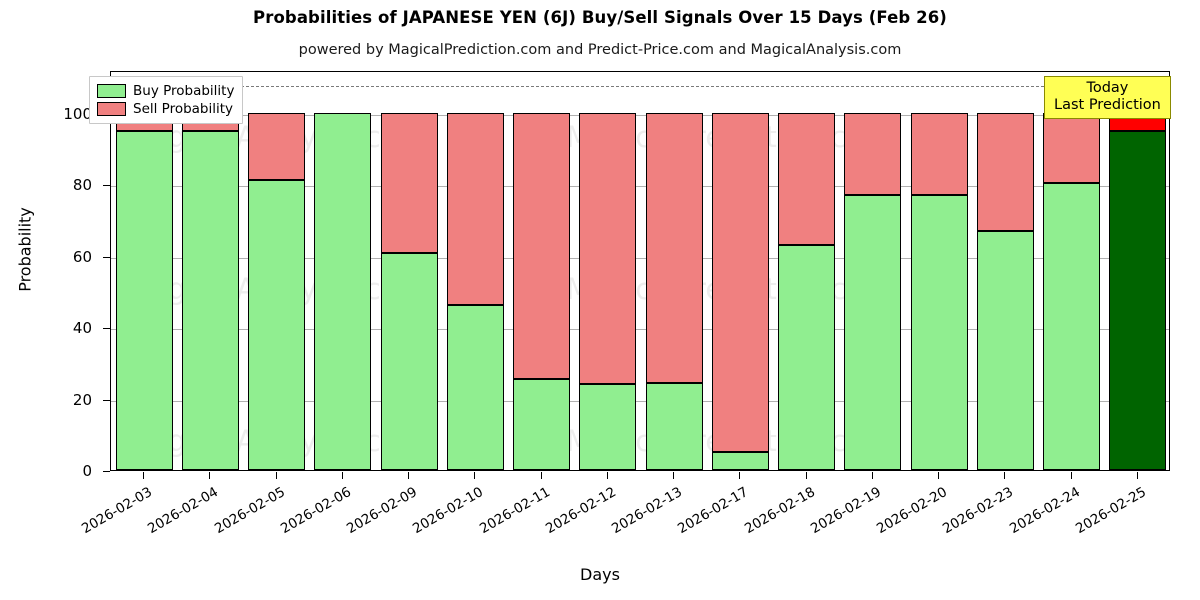 The image size is (1200, 600). Describe the element at coordinates (1107, 105) in the screenshot. I see `today-annotation-line2: Last Prediction` at that location.